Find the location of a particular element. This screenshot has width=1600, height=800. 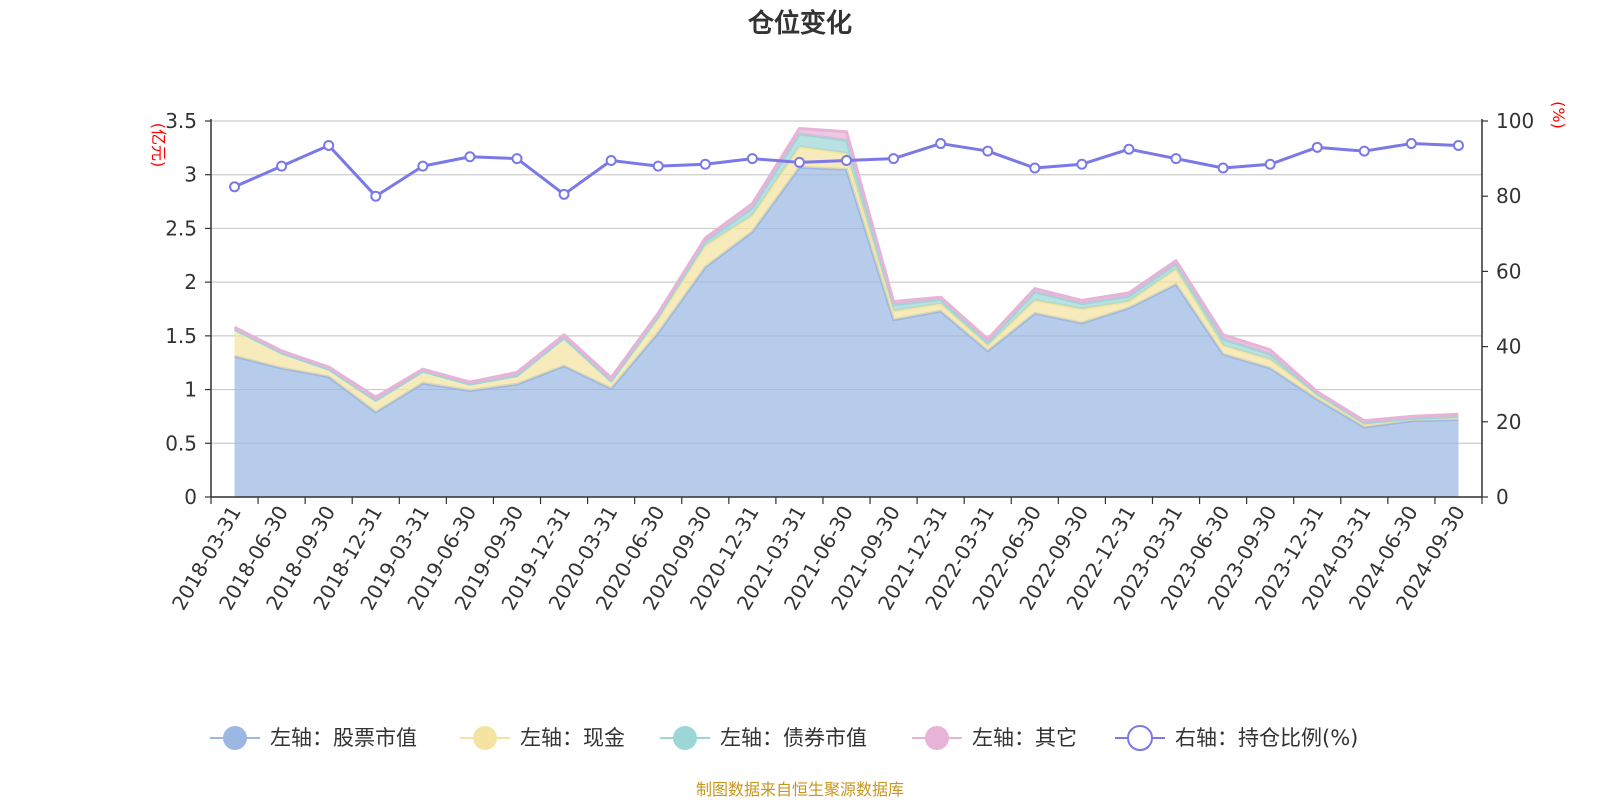

right-tick-label: 80 is located at coordinates (1508, 196).